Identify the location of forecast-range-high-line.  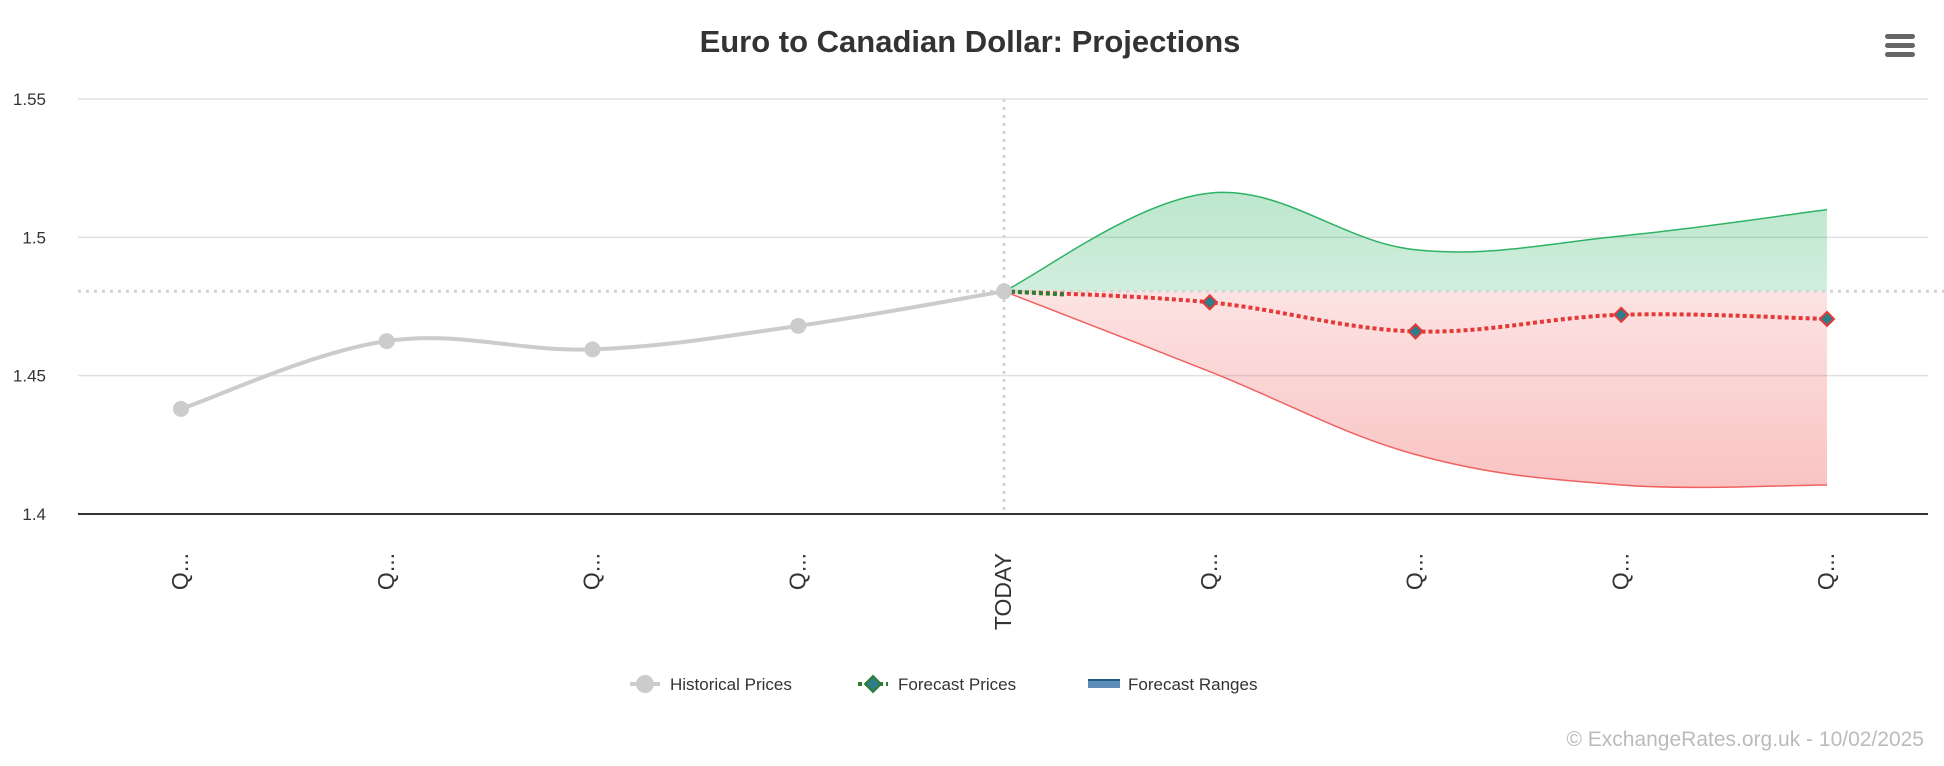
(1415, 241).